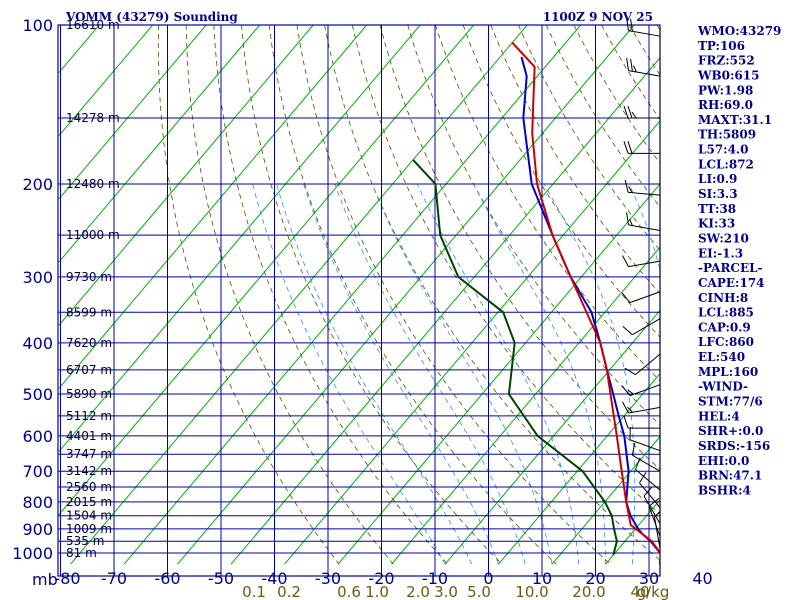  Describe the element at coordinates (726, 313) in the screenshot. I see `index-line: LCL:885` at that location.